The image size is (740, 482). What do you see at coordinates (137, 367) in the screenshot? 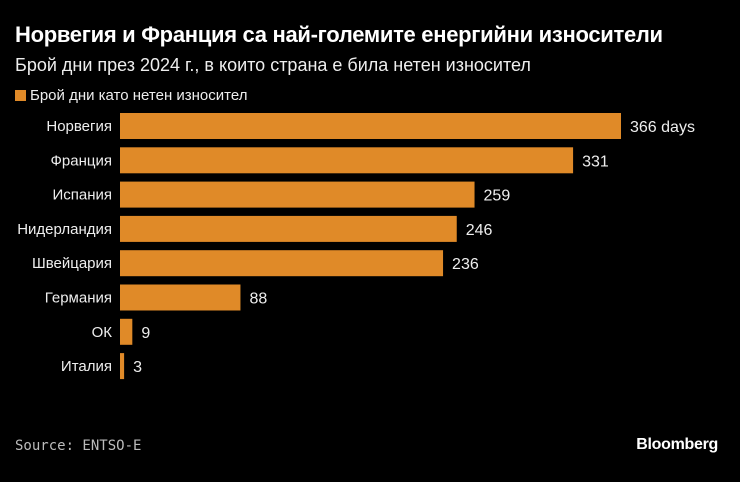
I see `data-label: 3` at bounding box center [137, 367].